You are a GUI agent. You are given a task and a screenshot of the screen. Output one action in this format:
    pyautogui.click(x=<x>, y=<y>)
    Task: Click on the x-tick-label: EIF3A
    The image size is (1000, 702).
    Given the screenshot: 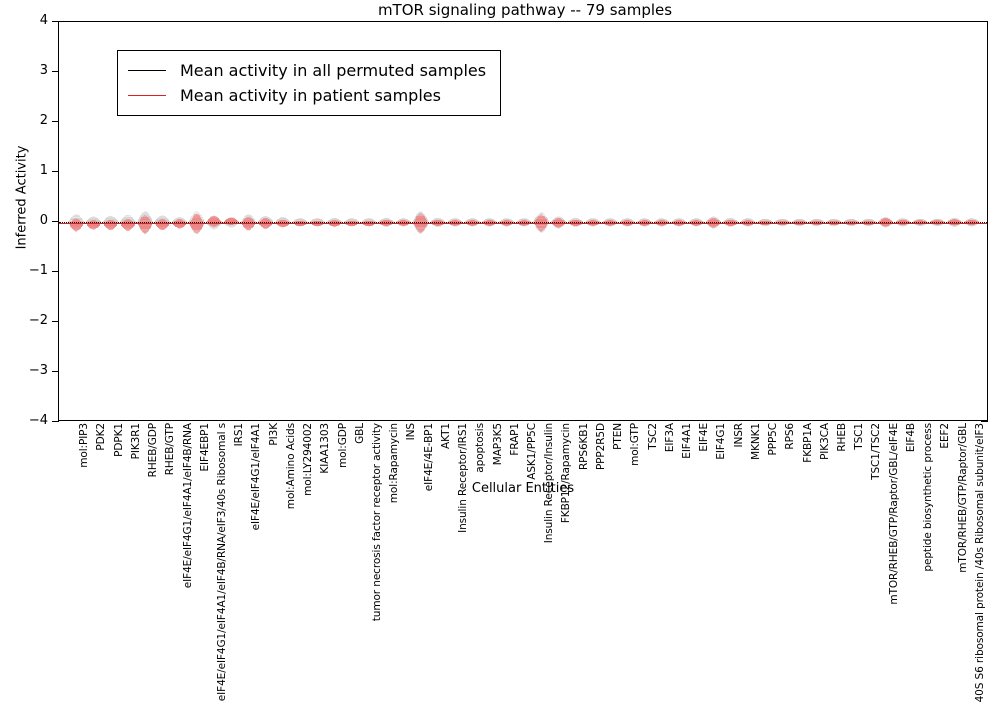 What is the action you would take?
    pyautogui.click(x=669, y=438)
    